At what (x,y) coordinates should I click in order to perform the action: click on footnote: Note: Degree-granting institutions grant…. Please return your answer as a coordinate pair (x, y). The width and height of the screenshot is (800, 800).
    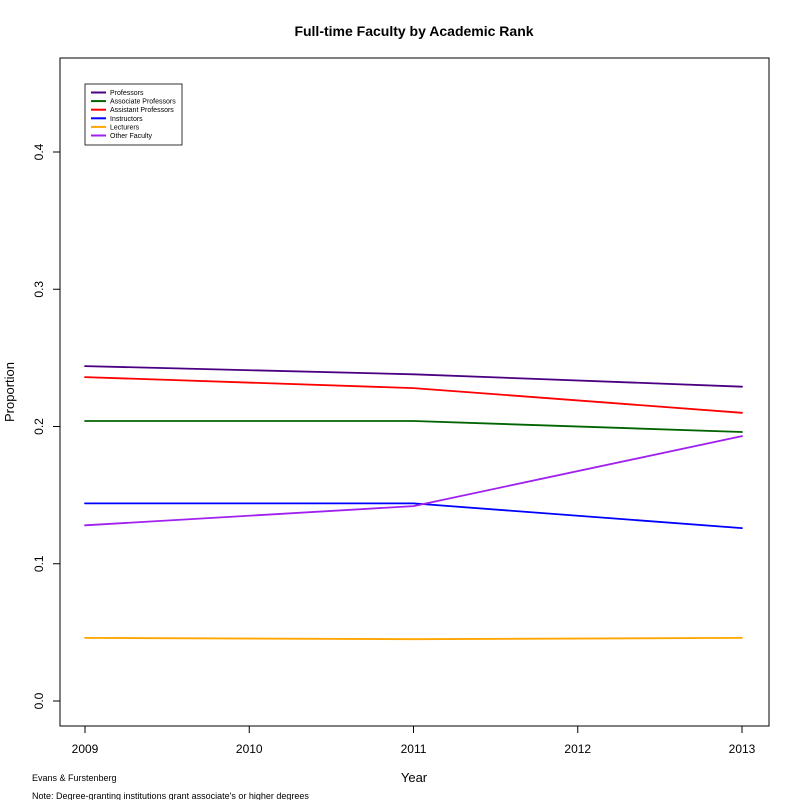
    Looking at the image, I should click on (170, 795).